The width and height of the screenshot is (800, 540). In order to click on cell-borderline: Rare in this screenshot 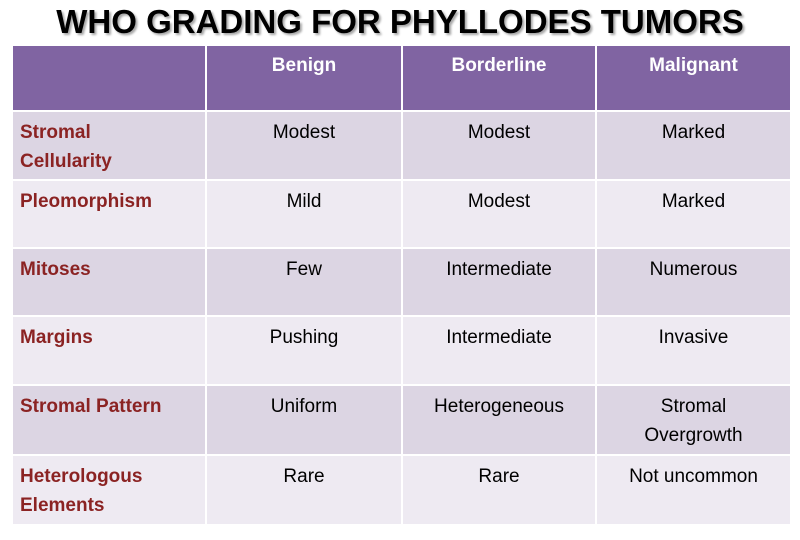, I will do `click(499, 490)`.